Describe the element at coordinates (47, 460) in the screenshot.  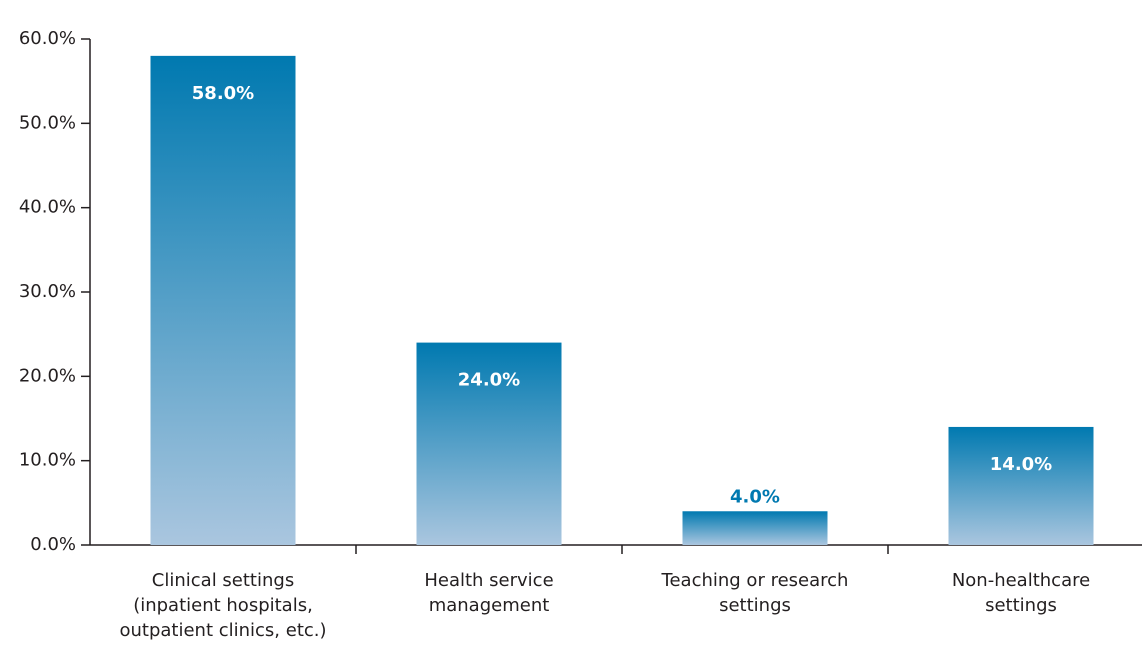
I see `y-tick-label: 10.0%` at that location.